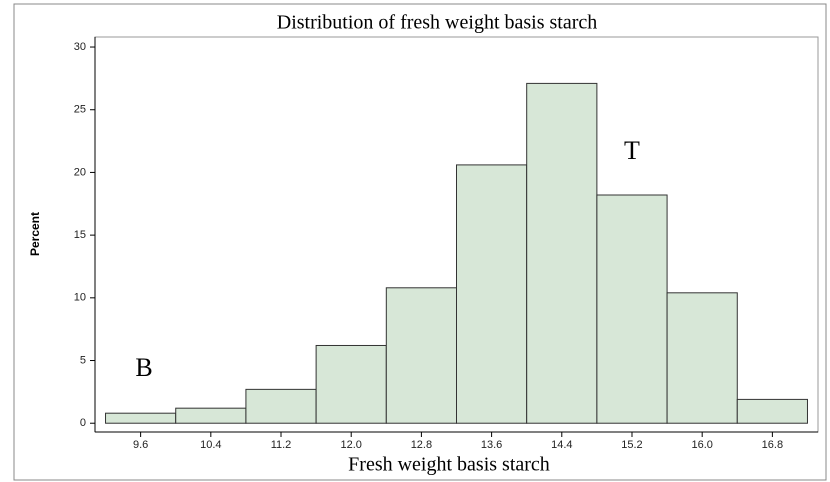 This screenshot has width=830, height=482. Describe the element at coordinates (80, 172) in the screenshot. I see `y-tick-label: 20` at that location.